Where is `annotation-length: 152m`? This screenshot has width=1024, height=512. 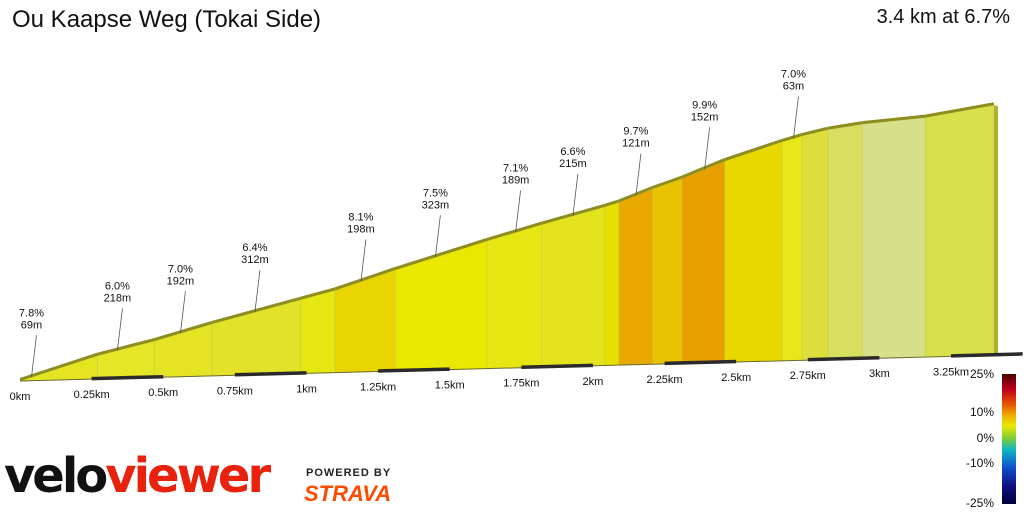
annotation-length: 152m is located at coordinates (705, 117).